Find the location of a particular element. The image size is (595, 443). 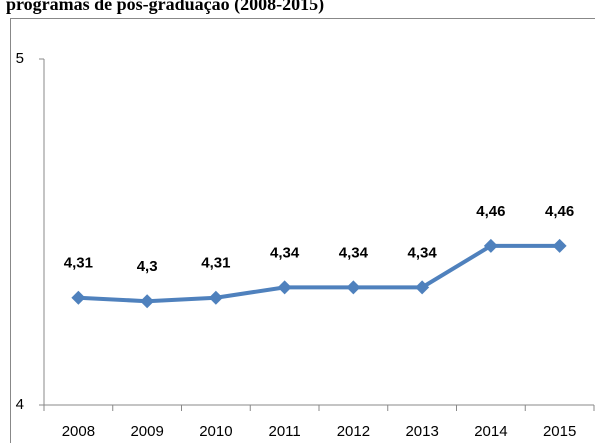

y-tick-label: 4 is located at coordinates (20, 404).